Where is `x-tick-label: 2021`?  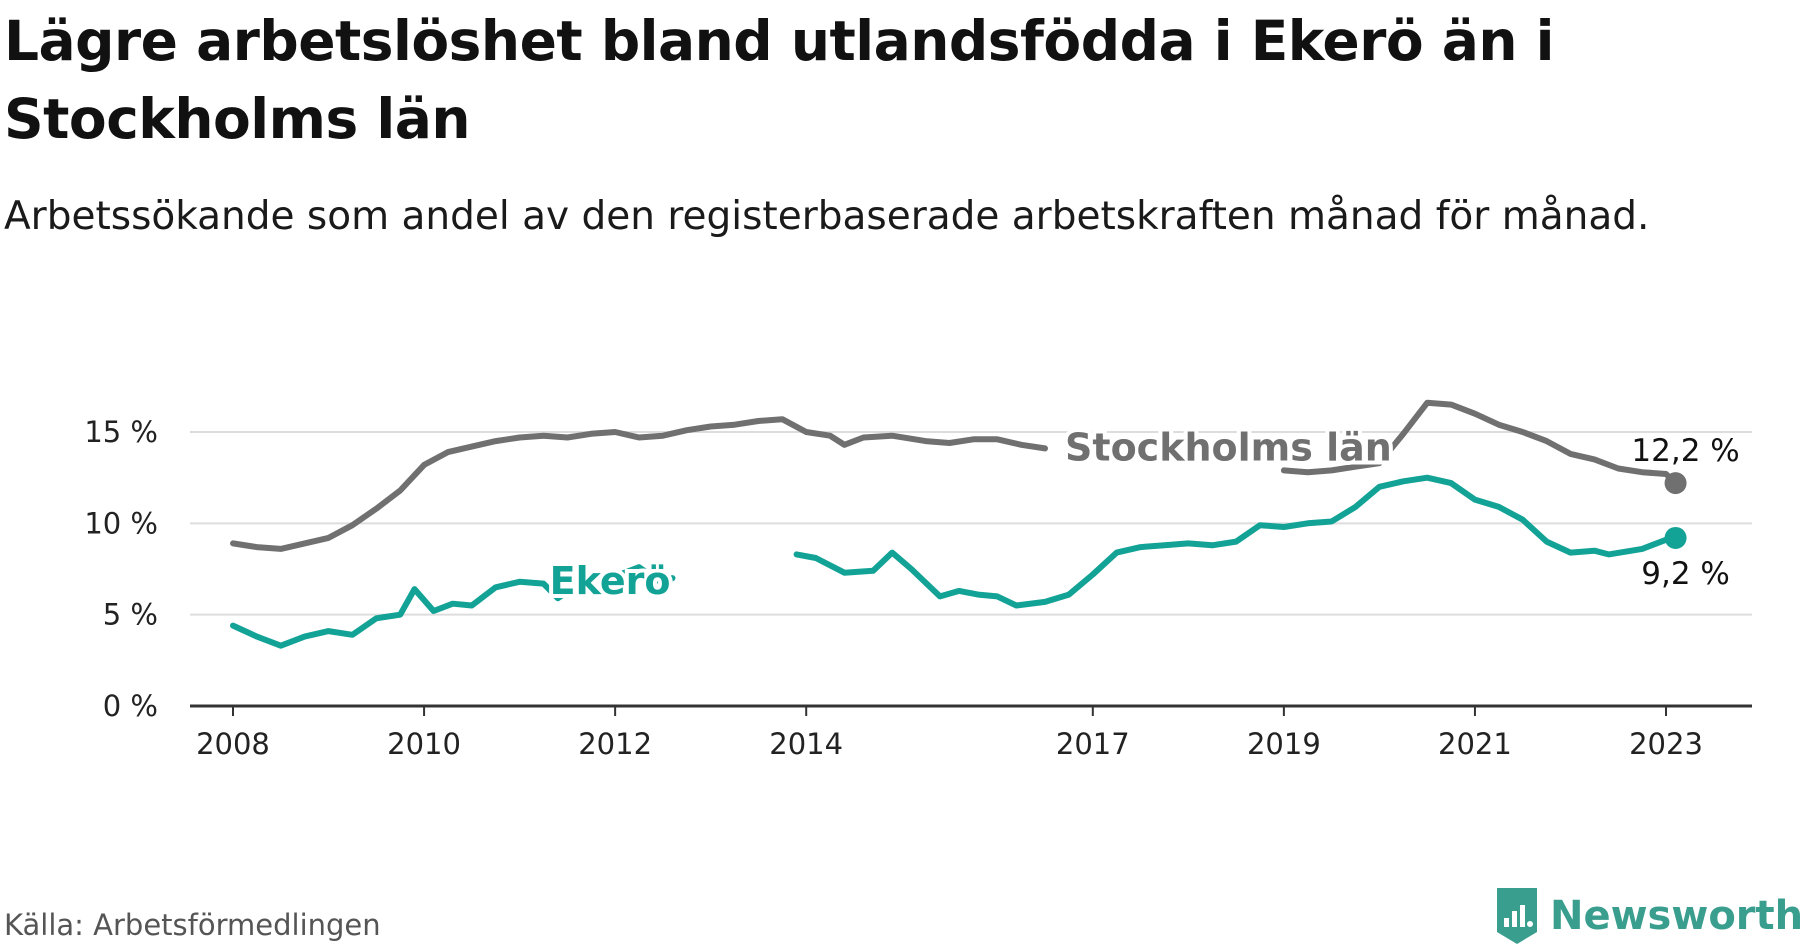
x-tick-label: 2021 is located at coordinates (1475, 744).